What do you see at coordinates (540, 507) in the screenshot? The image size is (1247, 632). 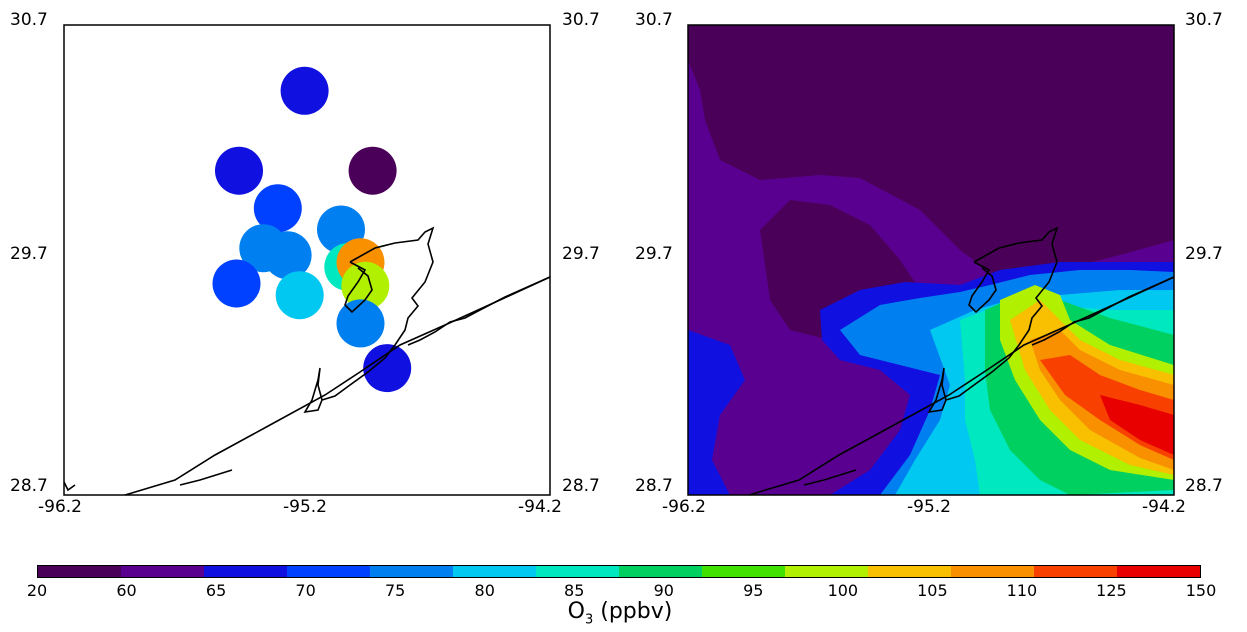 I see `left-lon-label-east: -94.2` at bounding box center [540, 507].